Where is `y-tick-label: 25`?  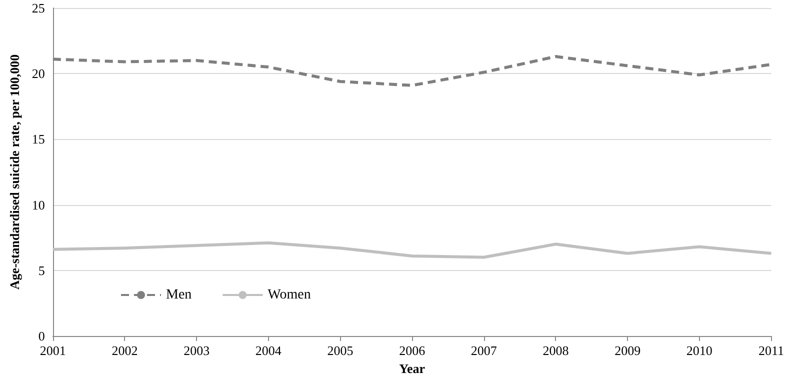
y-tick-label: 25 is located at coordinates (38, 8).